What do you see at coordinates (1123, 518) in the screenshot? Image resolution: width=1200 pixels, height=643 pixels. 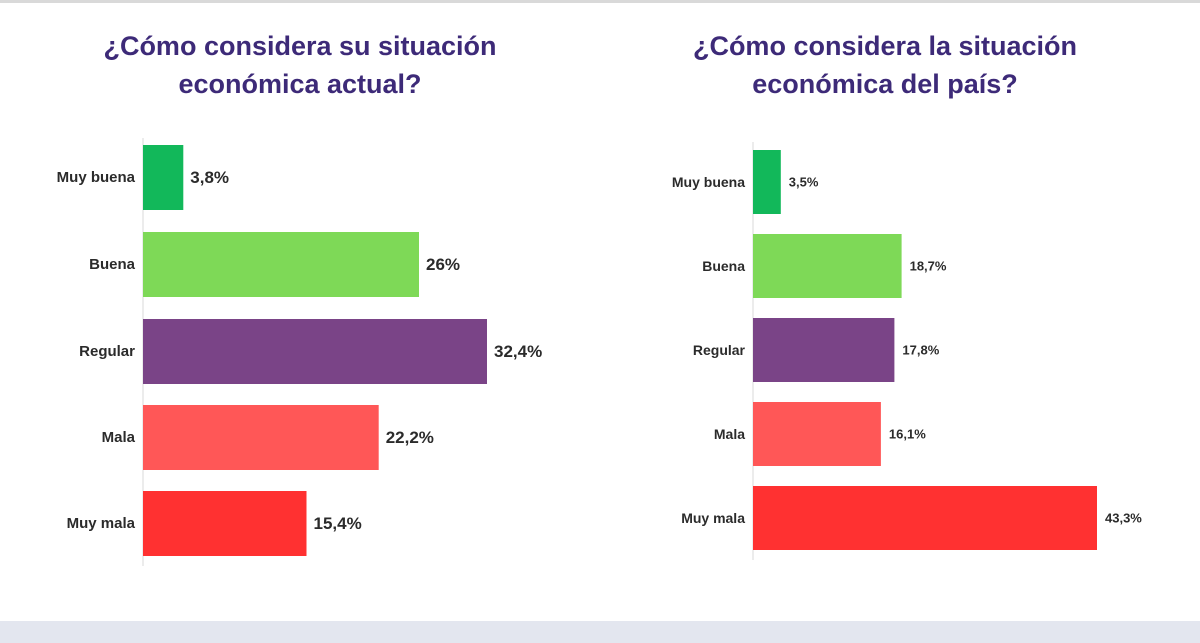 I see `right-value-label-muy-mala: 43,3%` at bounding box center [1123, 518].